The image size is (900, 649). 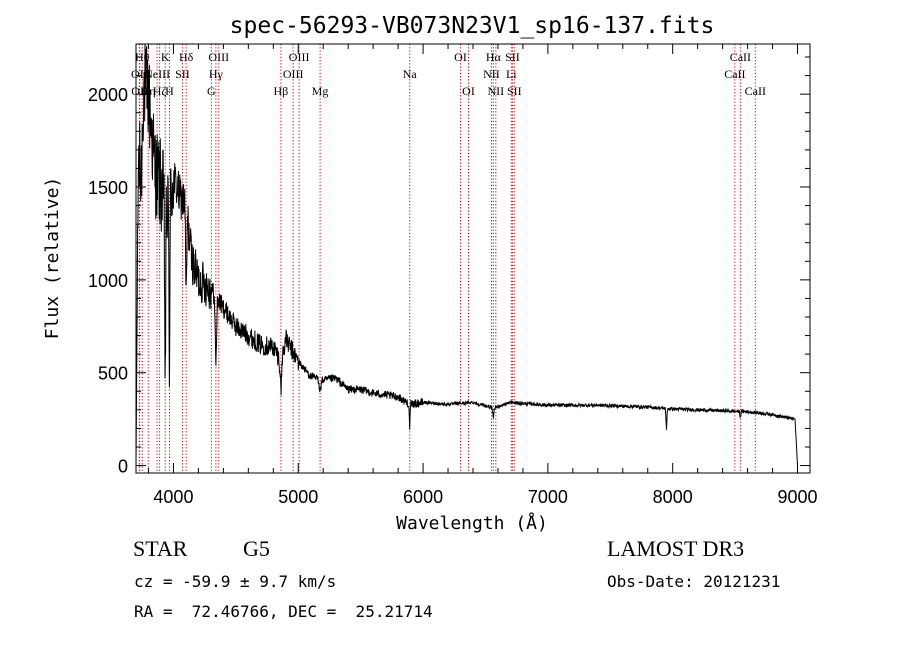 I want to click on velocity-text: cz = -59.9 ± 9.7 km/s, so click(x=235, y=581).